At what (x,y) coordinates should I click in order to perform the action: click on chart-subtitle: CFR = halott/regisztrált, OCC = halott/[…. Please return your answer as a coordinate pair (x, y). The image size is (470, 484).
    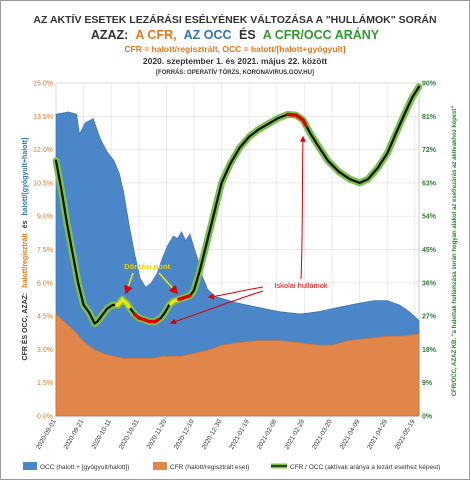
    Looking at the image, I should click on (234, 49).